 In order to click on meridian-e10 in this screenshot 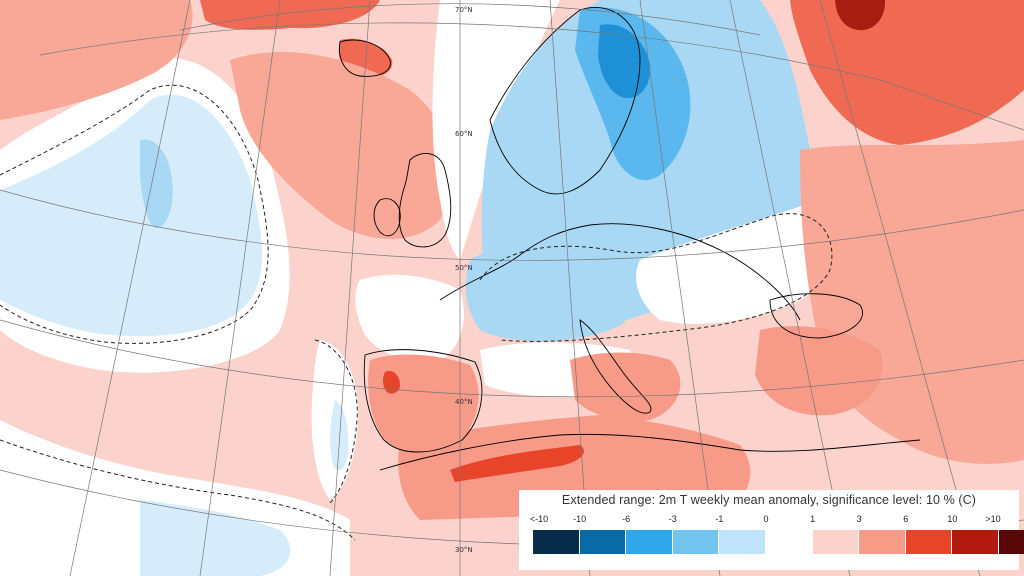, I will do `click(570, 288)`.